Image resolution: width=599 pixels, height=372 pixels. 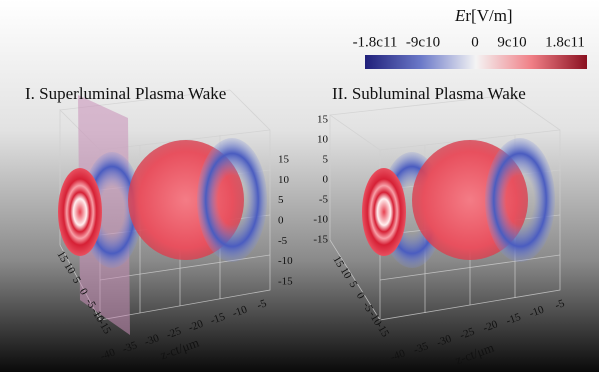 I want to click on colorbar-tick: 0, so click(x=475, y=42).